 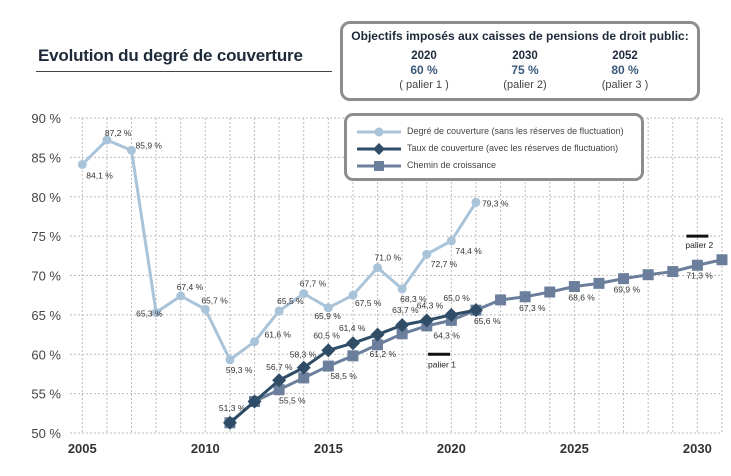 I want to click on data-label: 65,6 %, so click(x=487, y=321).